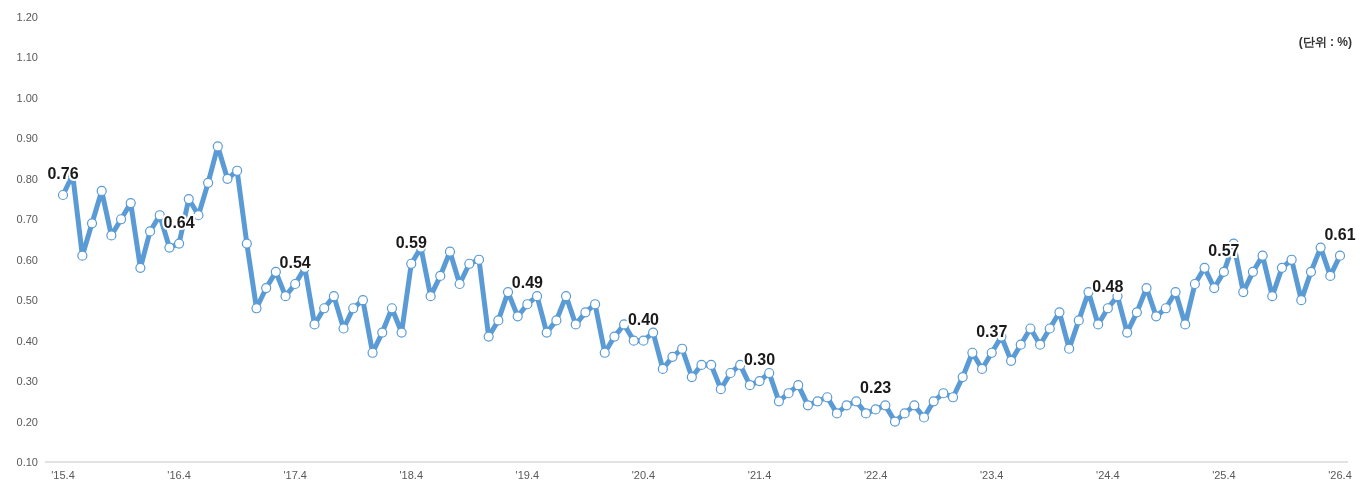 The height and width of the screenshot is (484, 1370). I want to click on x-tick-label: '16.4, so click(179, 475).